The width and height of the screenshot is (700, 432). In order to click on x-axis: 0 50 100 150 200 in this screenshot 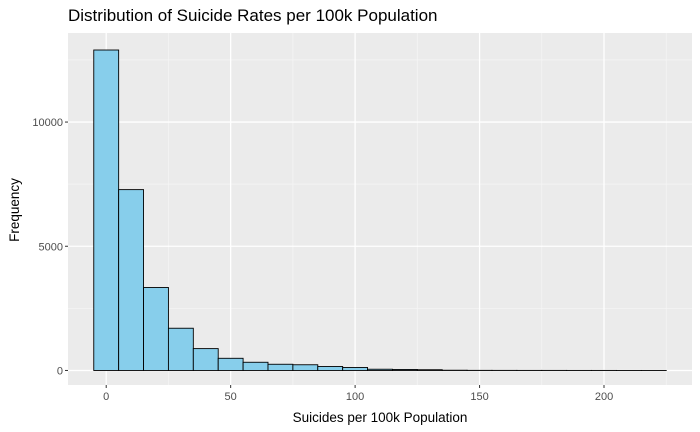, I will do `click(358, 394)`.